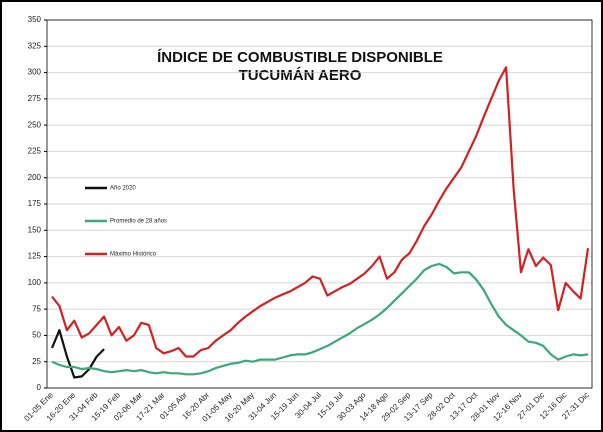 Image resolution: width=603 pixels, height=432 pixels. I want to click on y-tick-label: 350, so click(35, 19).